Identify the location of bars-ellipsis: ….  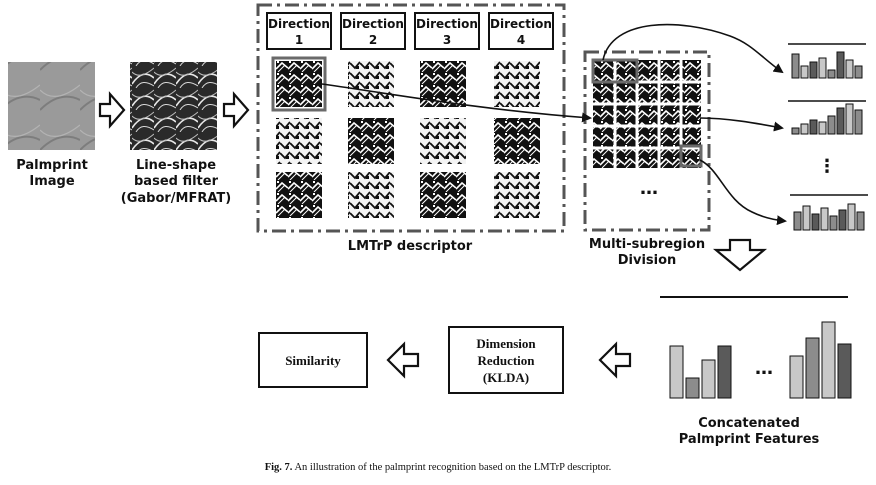
(764, 368).